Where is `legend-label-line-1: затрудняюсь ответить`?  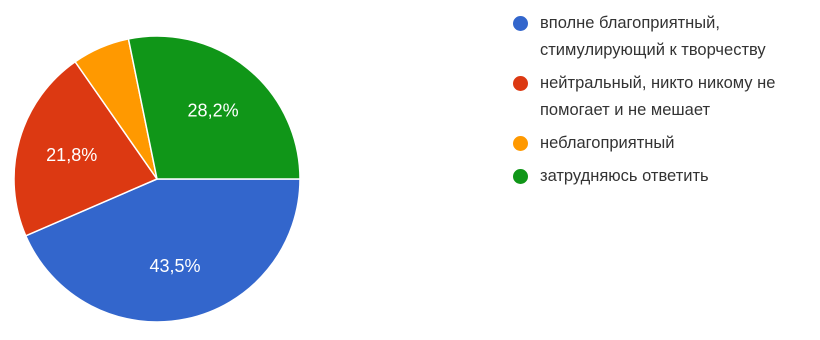 legend-label-line-1: затрудняюсь ответить is located at coordinates (624, 176).